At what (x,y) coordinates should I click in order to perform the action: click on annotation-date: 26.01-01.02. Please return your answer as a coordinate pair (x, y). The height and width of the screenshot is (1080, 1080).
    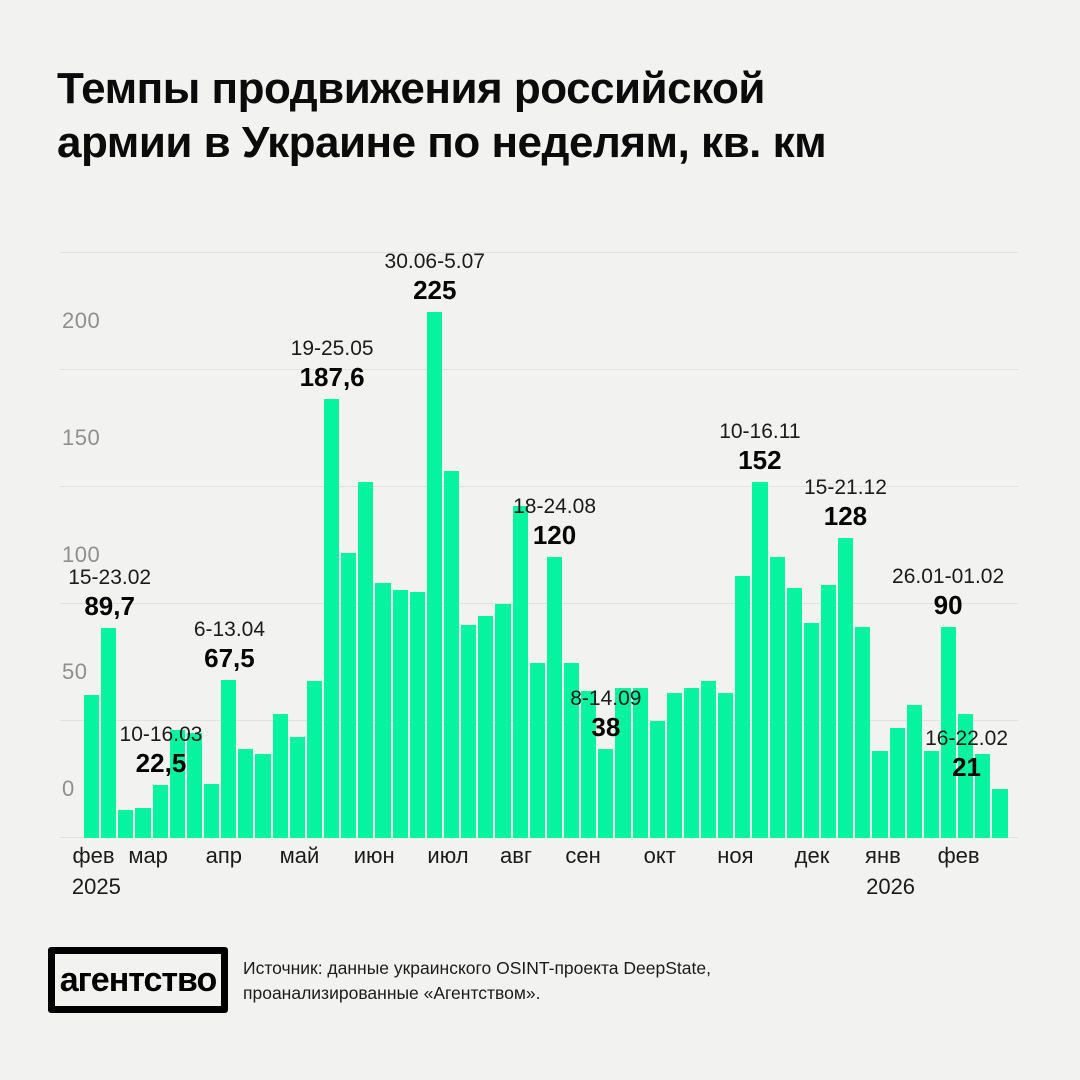
    Looking at the image, I should click on (948, 577).